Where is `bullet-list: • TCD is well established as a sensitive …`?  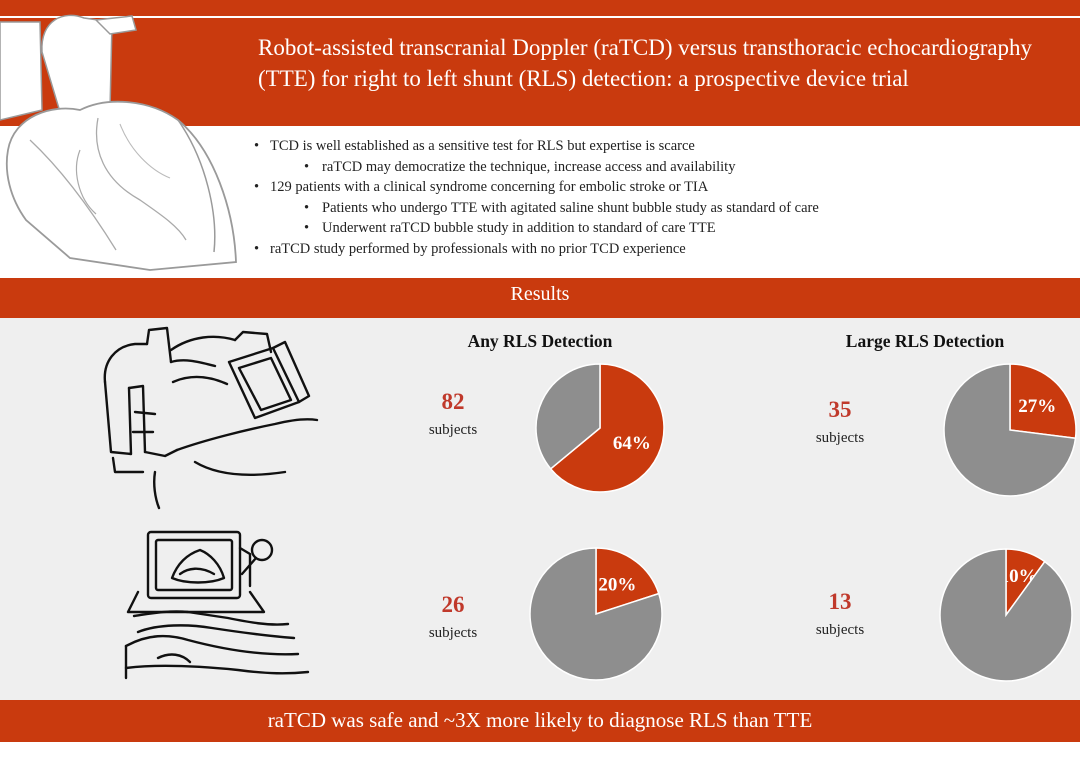
bullet-list: • TCD is well established as a sensitive … is located at coordinates (660, 197).